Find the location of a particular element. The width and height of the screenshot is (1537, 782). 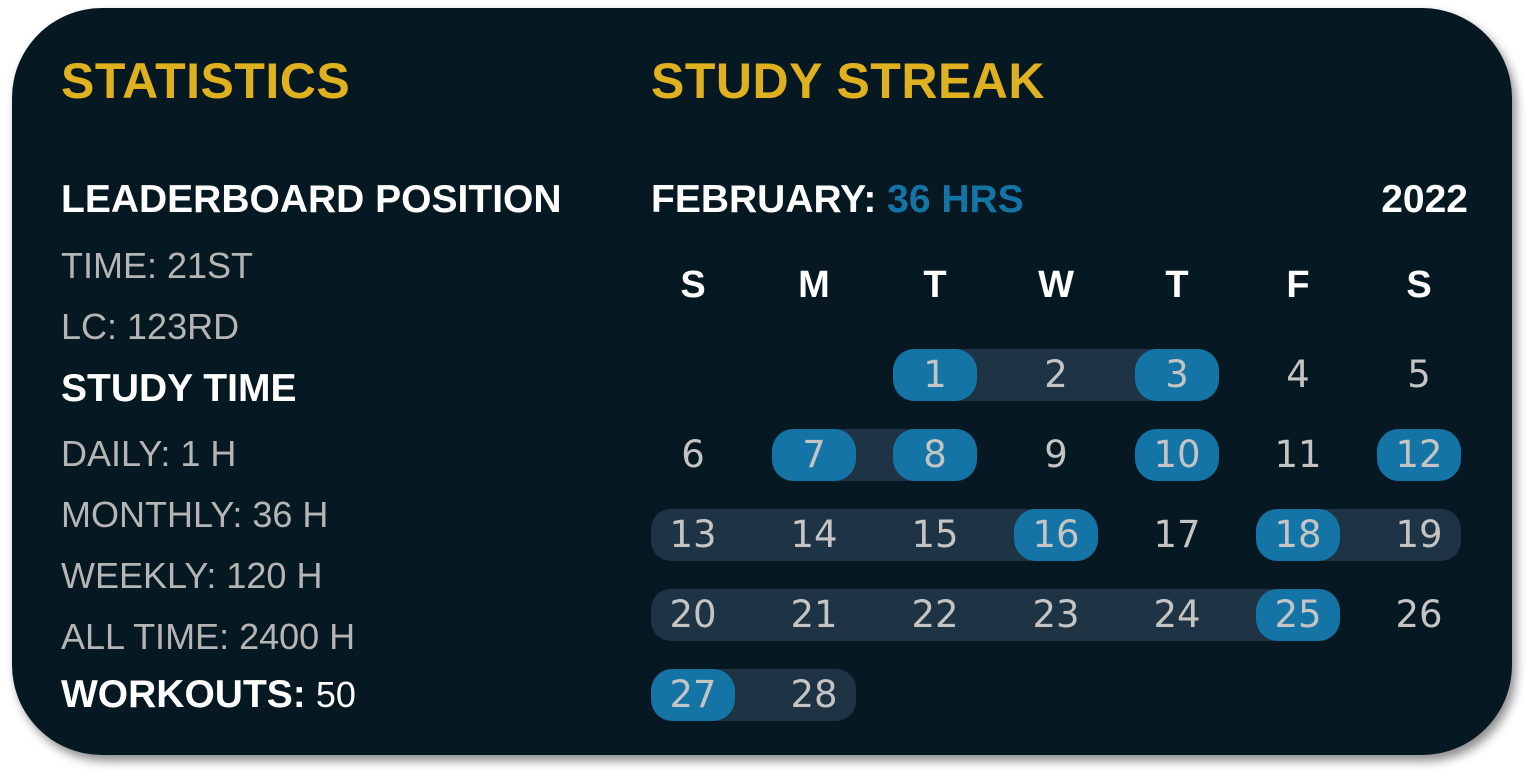

calendar-day: 22 is located at coordinates (935, 614).